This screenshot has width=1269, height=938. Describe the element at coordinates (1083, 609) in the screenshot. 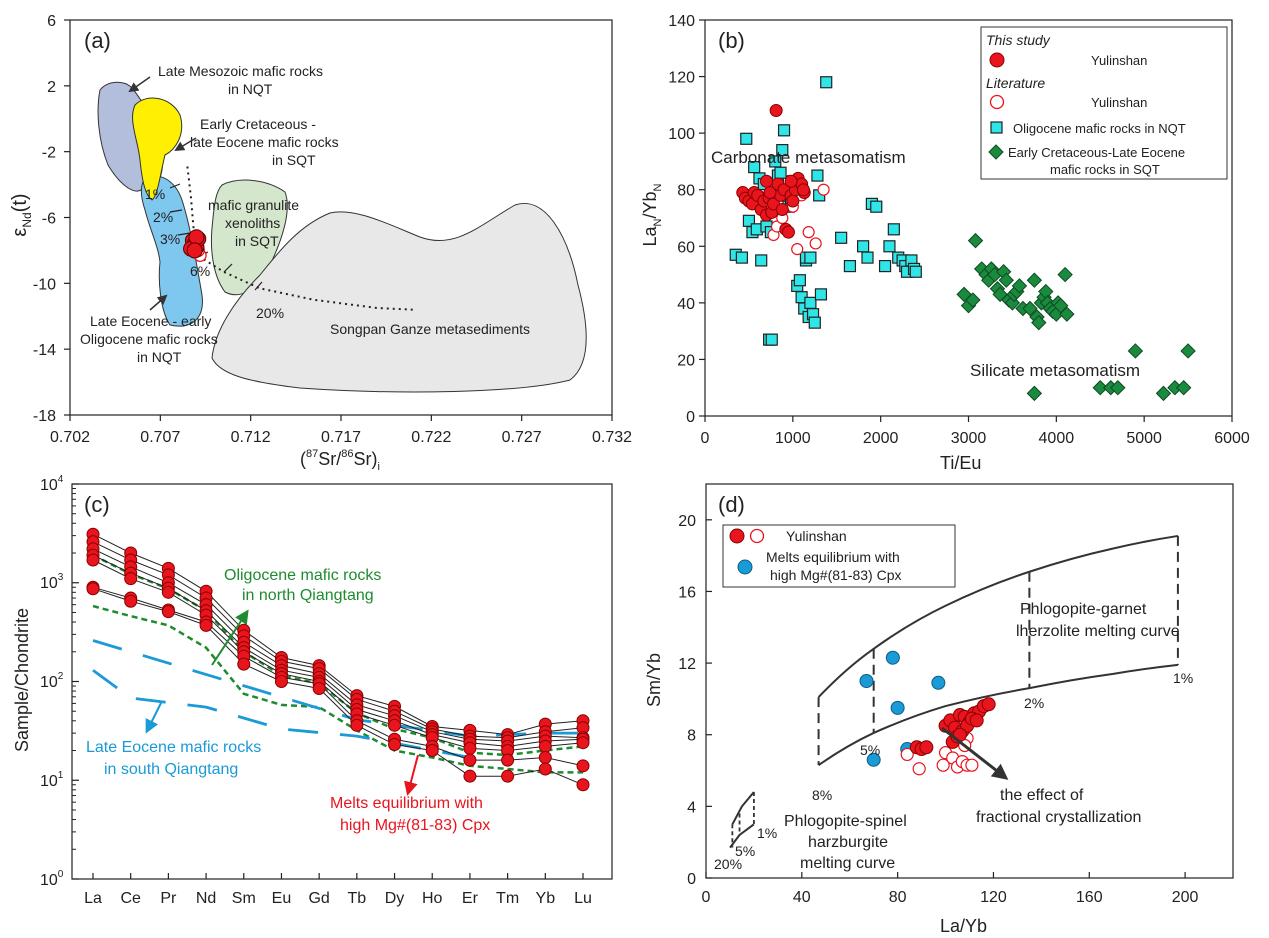

I see `d-garnet-1: Phlogopite-garnet` at that location.